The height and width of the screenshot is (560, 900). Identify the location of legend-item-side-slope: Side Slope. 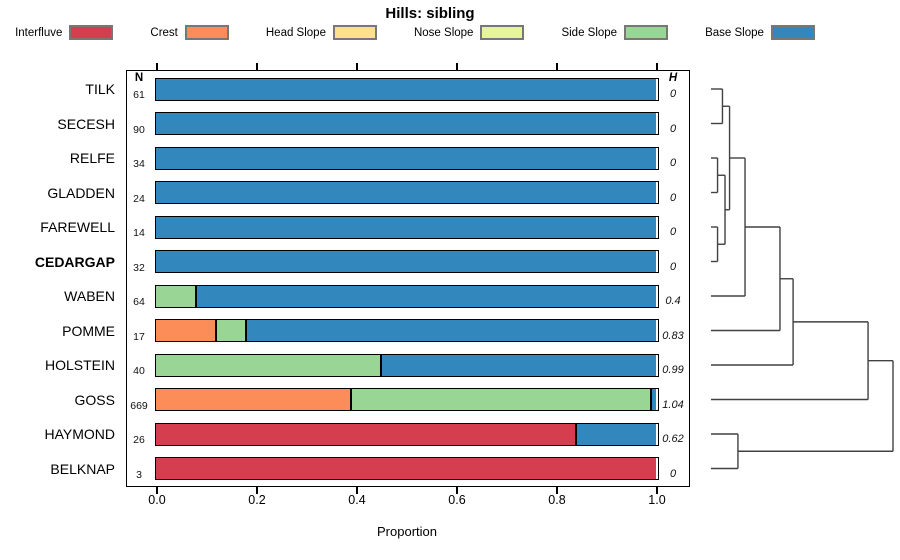
(615, 32).